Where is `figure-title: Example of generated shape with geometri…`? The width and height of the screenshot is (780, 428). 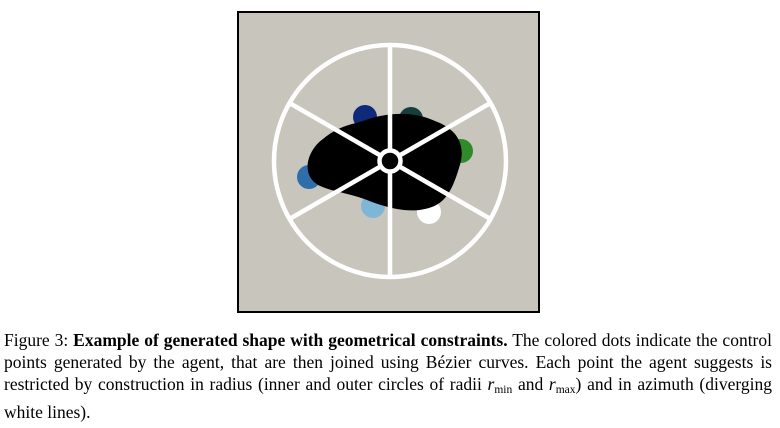 figure-title: Example of generated shape with geometri… is located at coordinates (290, 340).